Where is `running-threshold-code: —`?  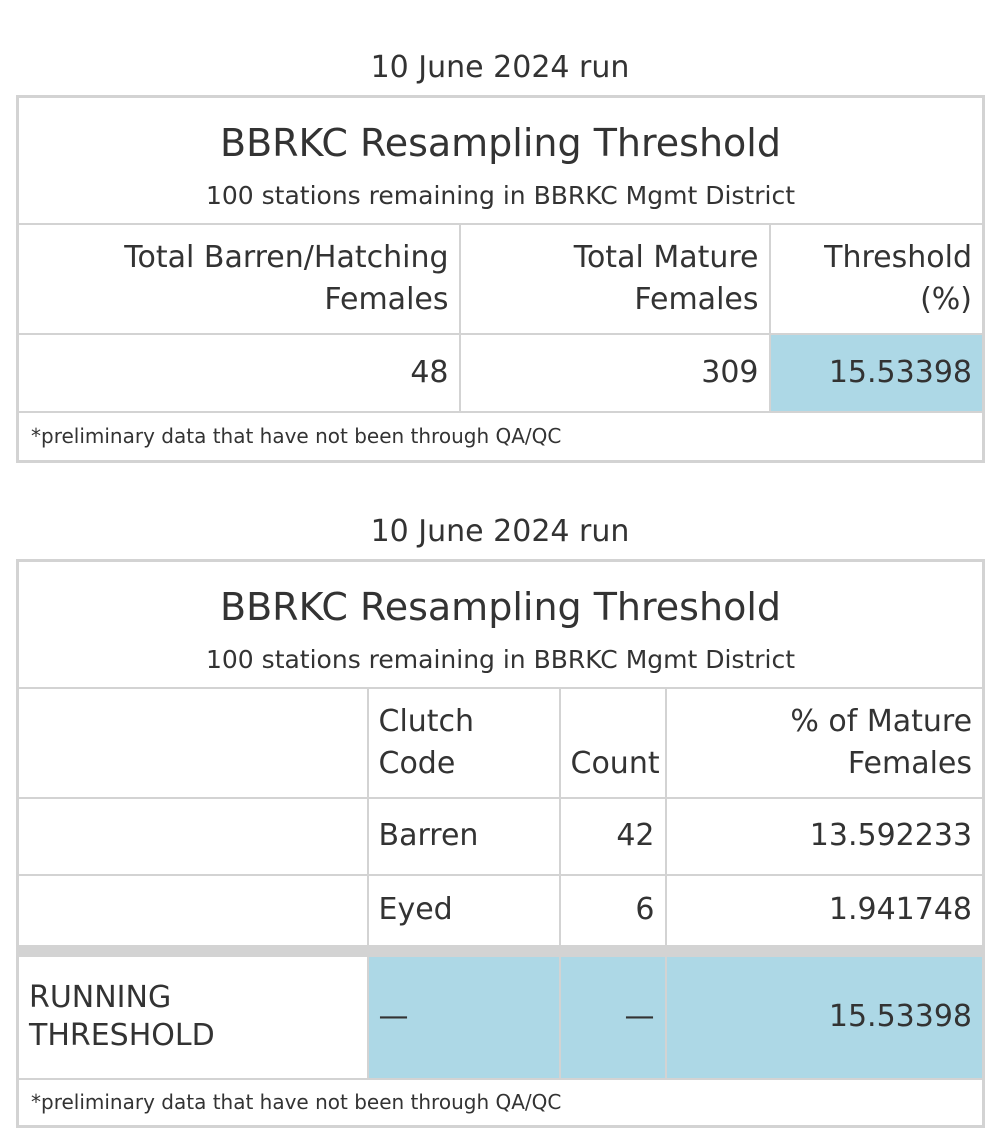 running-threshold-code: — is located at coordinates (463, 1012).